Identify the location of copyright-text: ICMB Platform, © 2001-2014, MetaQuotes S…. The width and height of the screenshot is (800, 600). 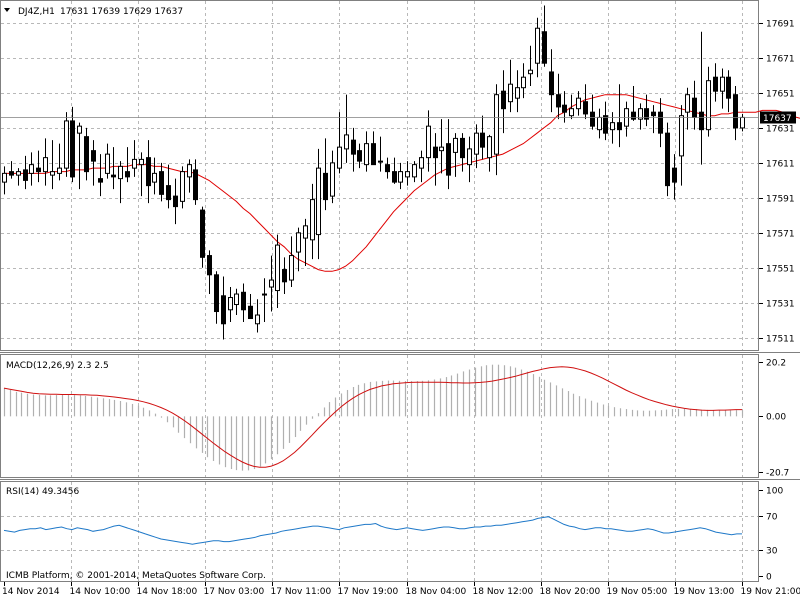
(136, 576).